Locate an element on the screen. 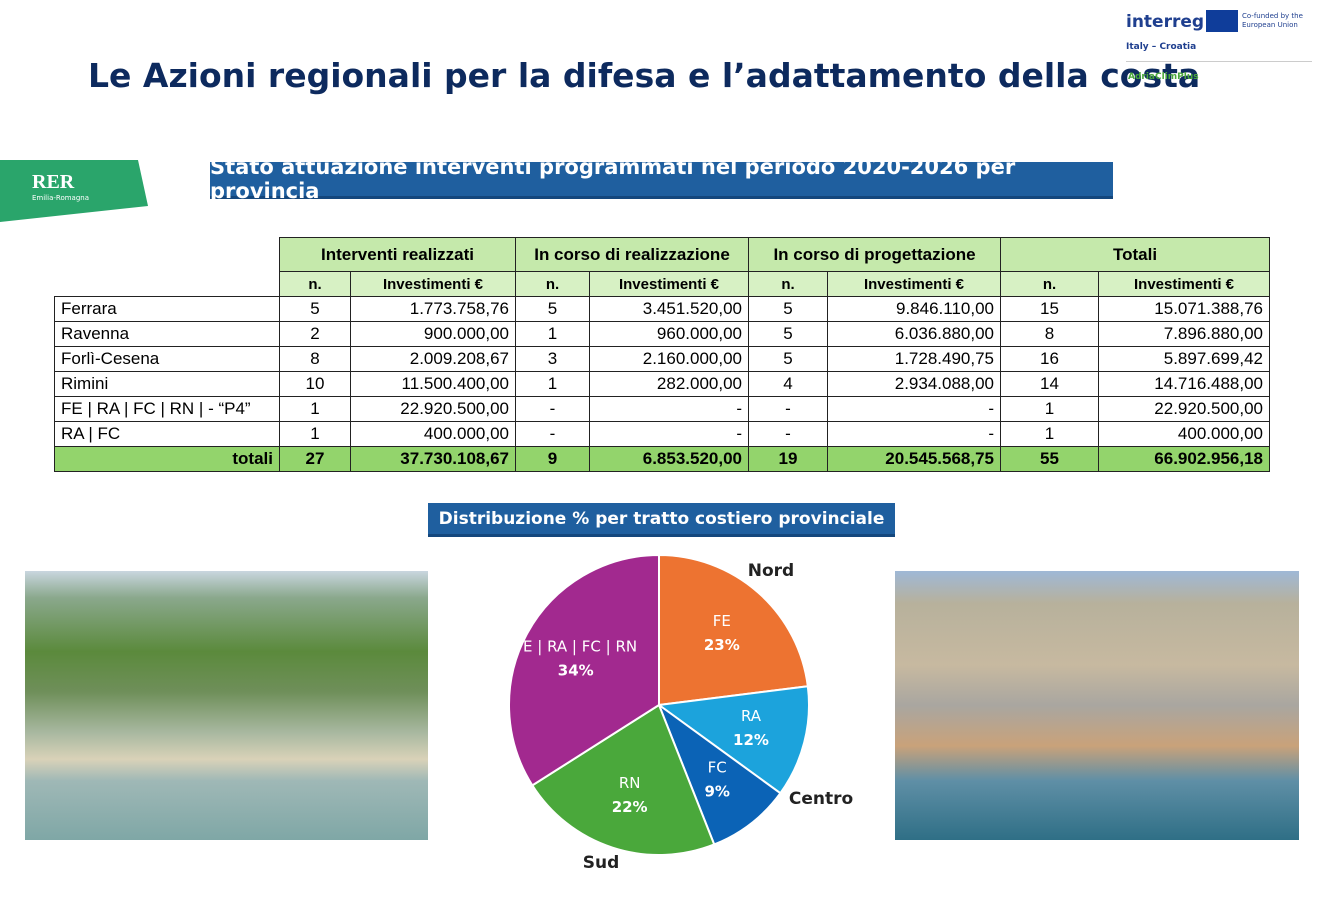 This screenshot has width=1318, height=912. table-cell: 15.071.388,76 is located at coordinates (1184, 309).